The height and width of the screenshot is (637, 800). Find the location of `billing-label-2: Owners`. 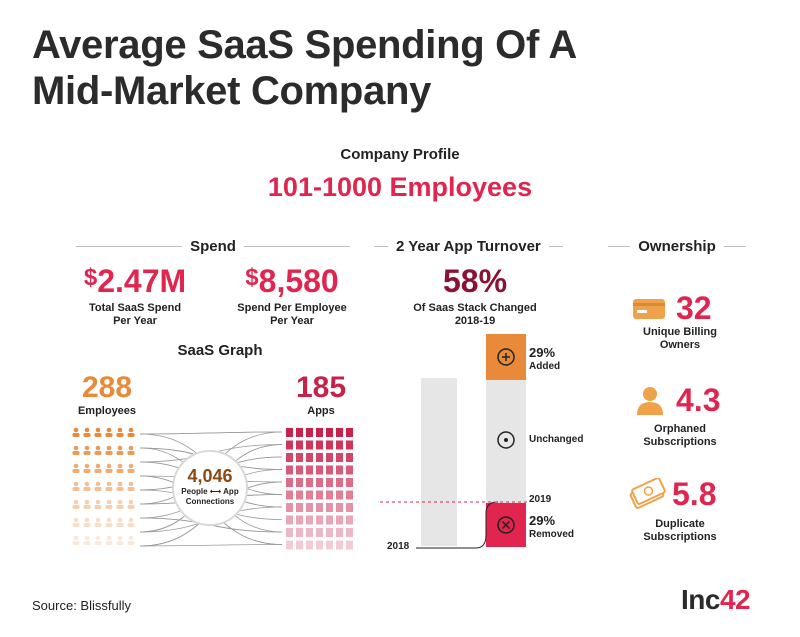

billing-label-2: Owners is located at coordinates (680, 345).